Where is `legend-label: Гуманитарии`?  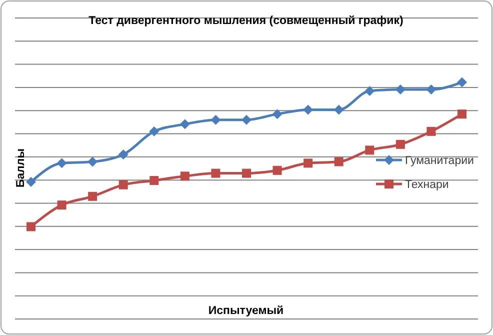 legend-label: Гуманитарии is located at coordinates (439, 161).